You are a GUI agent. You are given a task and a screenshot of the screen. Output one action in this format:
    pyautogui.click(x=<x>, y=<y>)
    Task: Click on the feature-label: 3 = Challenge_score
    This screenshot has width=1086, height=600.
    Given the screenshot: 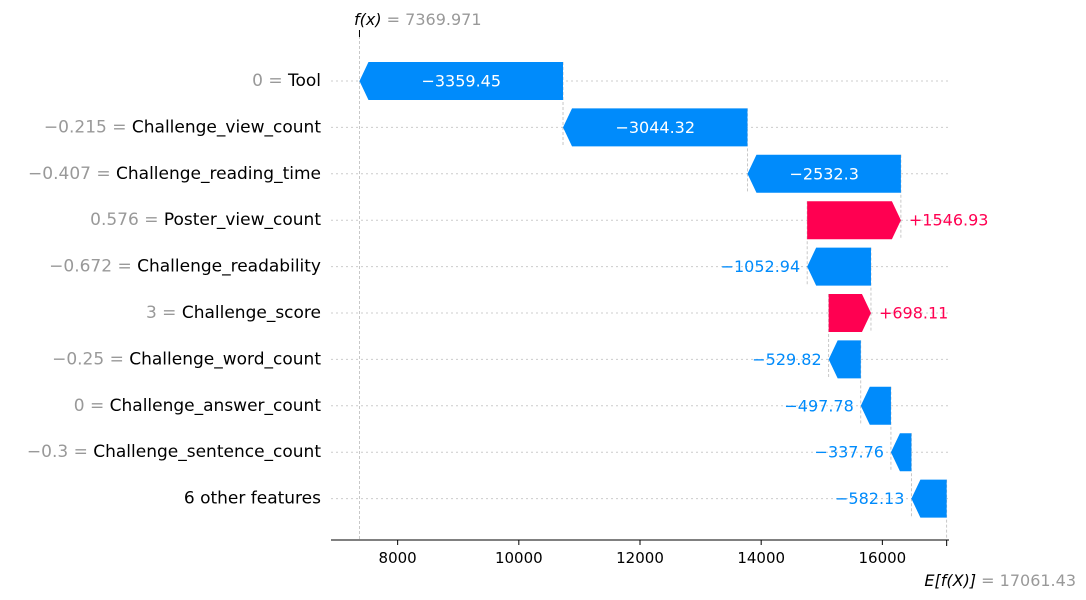 What is the action you would take?
    pyautogui.click(x=233, y=313)
    